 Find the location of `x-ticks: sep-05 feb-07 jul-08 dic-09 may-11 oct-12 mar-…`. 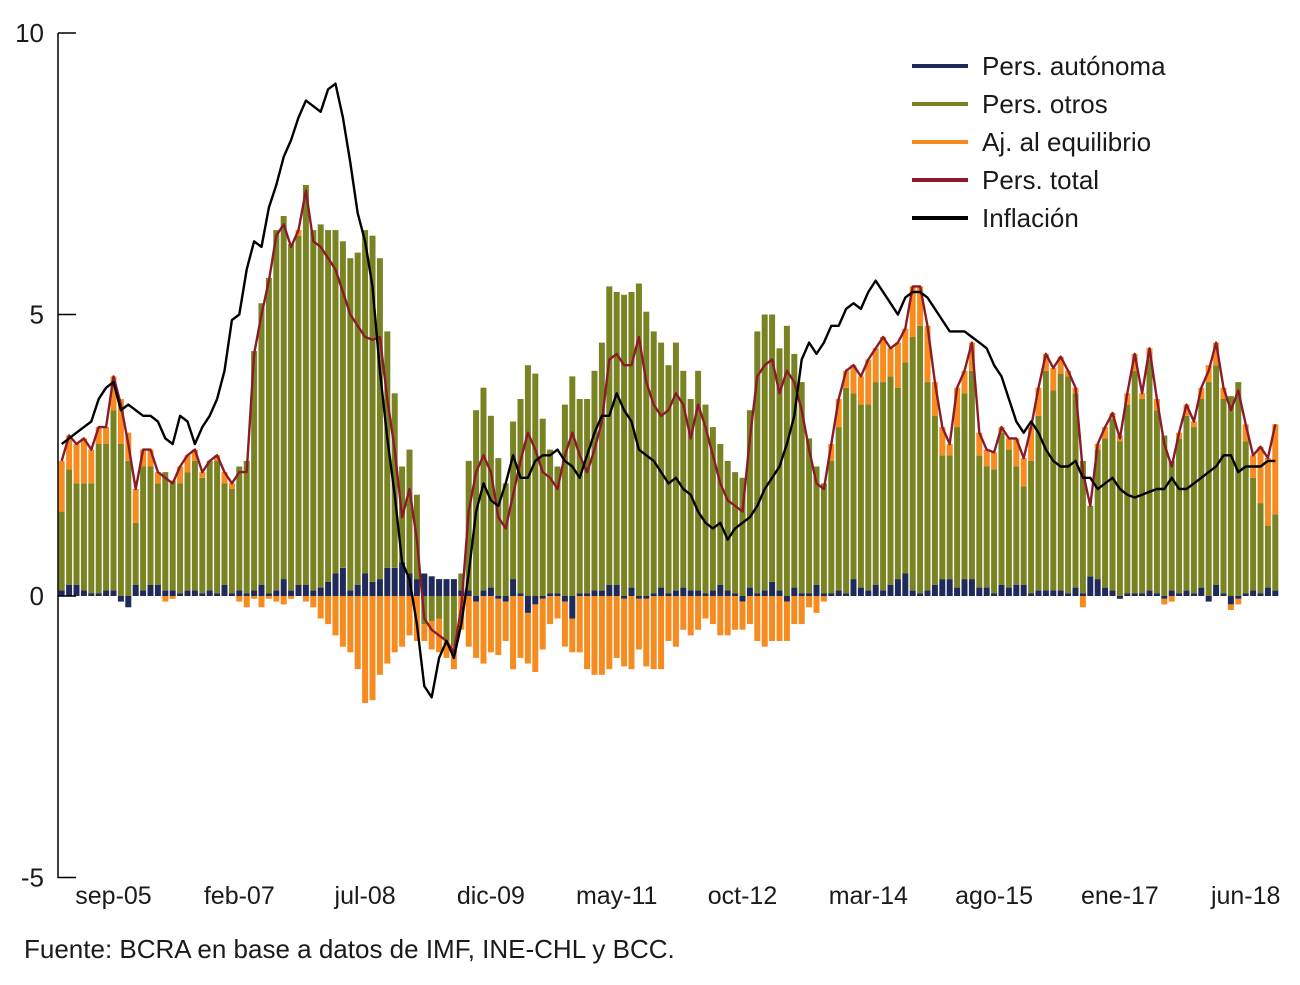

x-ticks: sep-05 feb-07 jul-08 dic-09 may-11 oct-12 mar-… is located at coordinates (677, 896).